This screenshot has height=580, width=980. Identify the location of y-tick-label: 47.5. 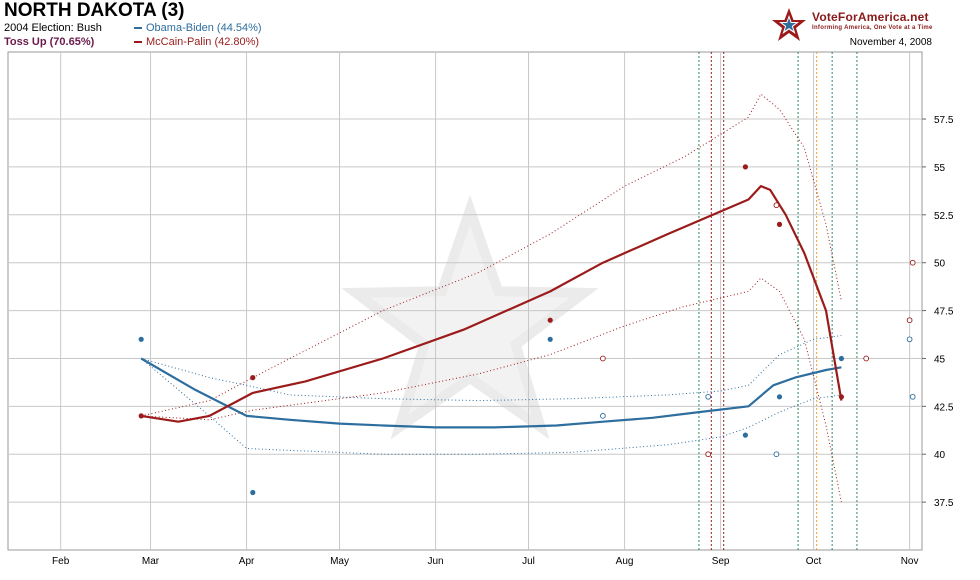
(944, 312).